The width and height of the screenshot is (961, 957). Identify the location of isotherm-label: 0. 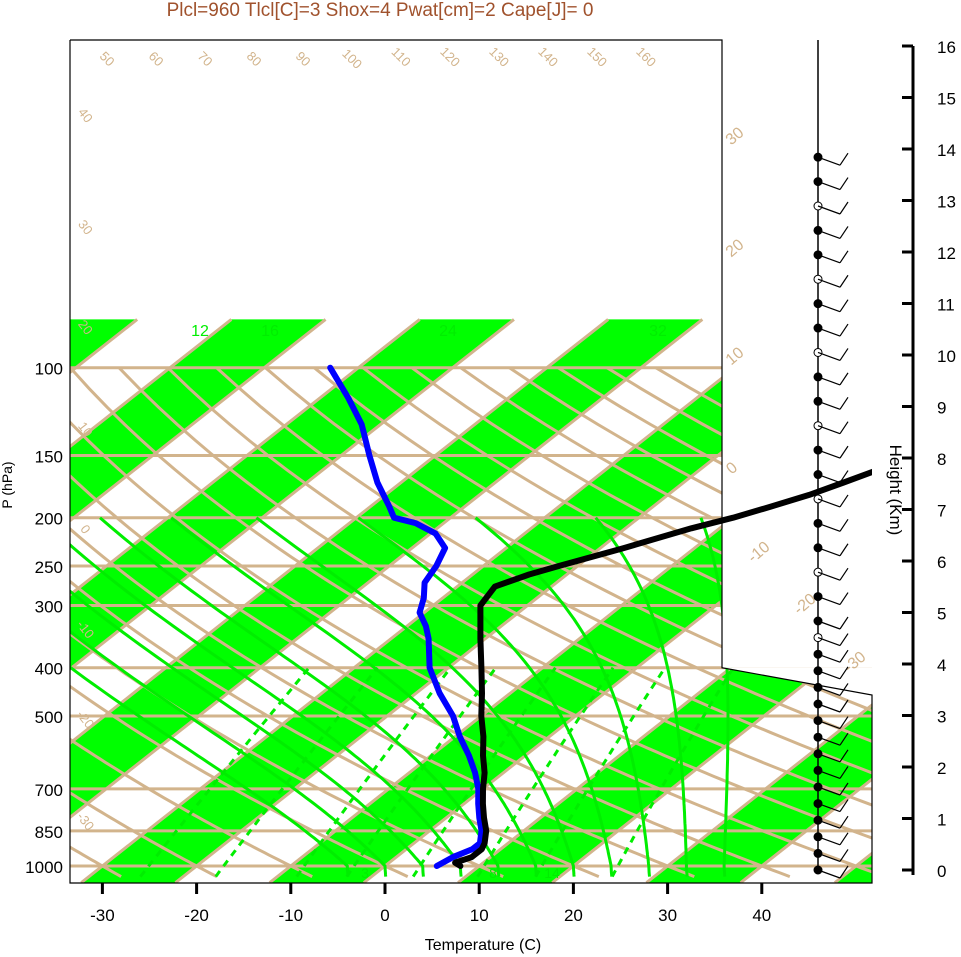
(85, 529).